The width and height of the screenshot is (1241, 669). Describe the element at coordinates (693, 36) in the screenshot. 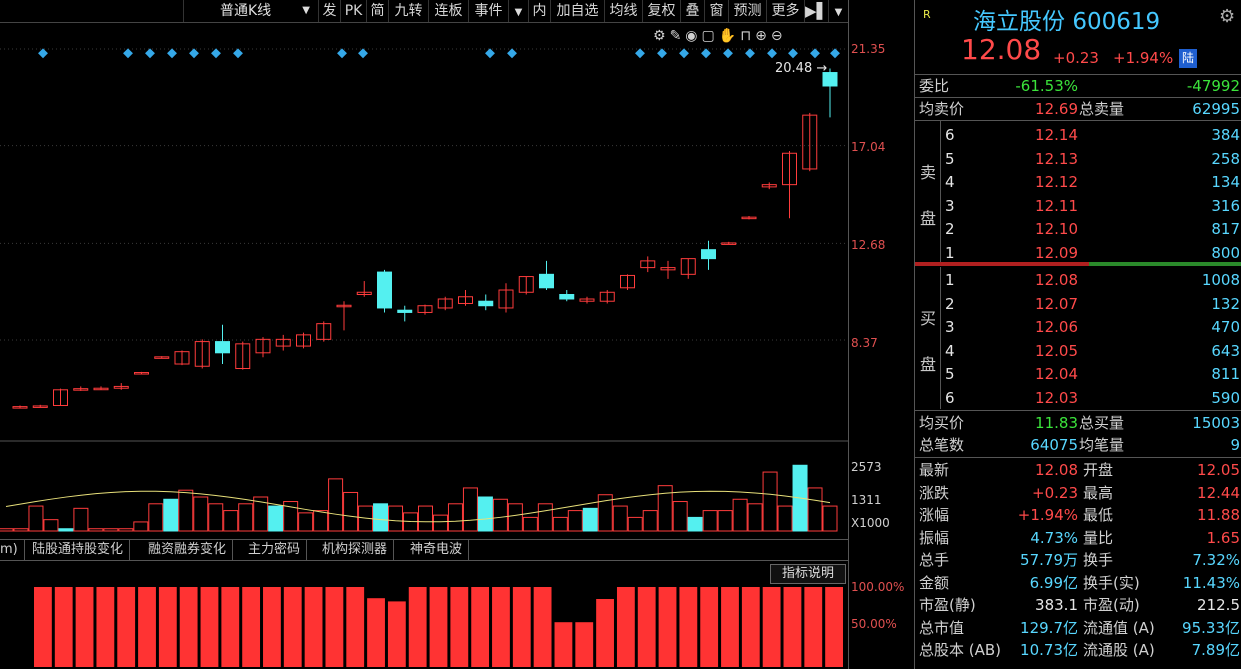

I see `eye-icon: ◉` at that location.